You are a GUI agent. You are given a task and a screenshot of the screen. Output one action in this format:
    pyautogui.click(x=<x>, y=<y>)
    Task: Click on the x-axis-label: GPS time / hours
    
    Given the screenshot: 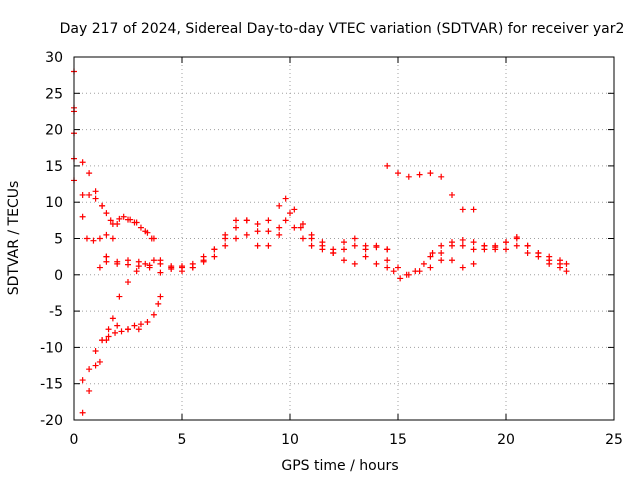 What is the action you would take?
    pyautogui.click(x=339, y=466)
    